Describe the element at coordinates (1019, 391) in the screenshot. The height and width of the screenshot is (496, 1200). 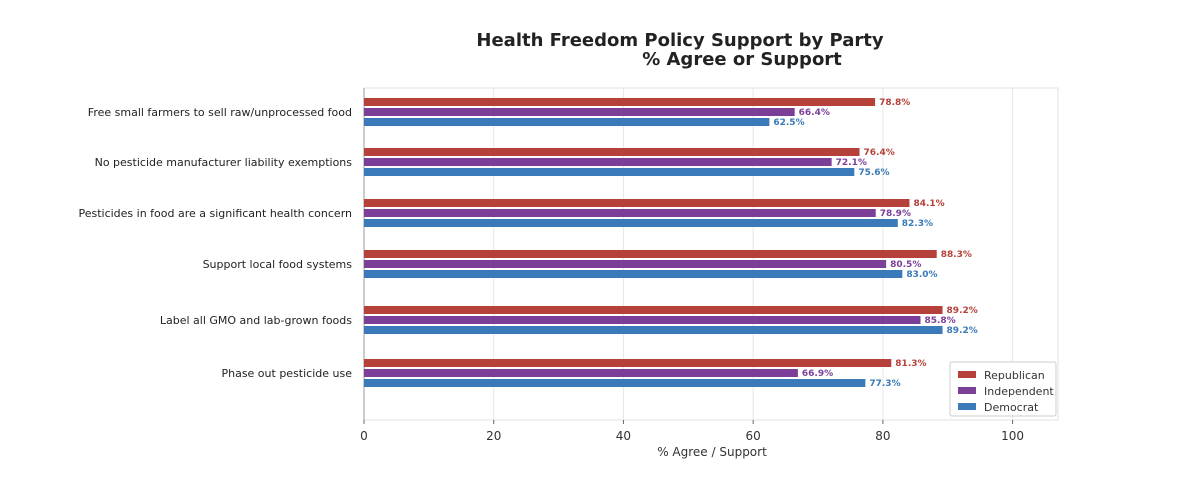
I see `legend-label-independent: Independent` at that location.